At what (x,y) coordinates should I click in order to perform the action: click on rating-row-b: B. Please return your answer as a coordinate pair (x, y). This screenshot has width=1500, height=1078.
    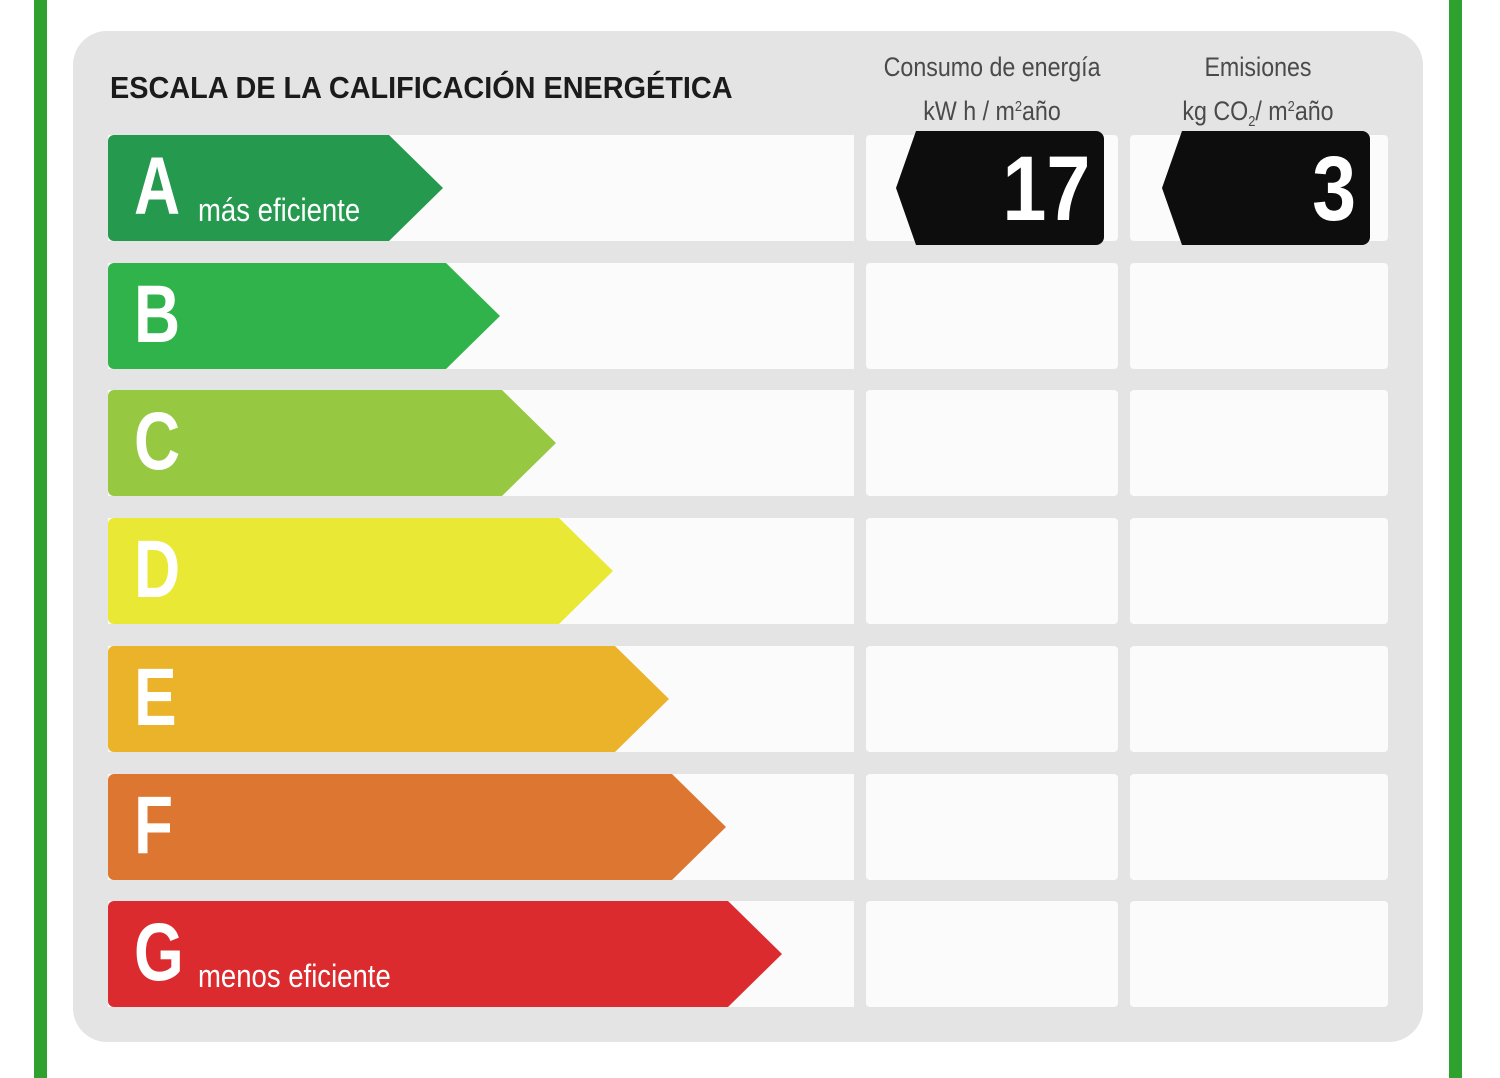
    Looking at the image, I should click on (748, 316).